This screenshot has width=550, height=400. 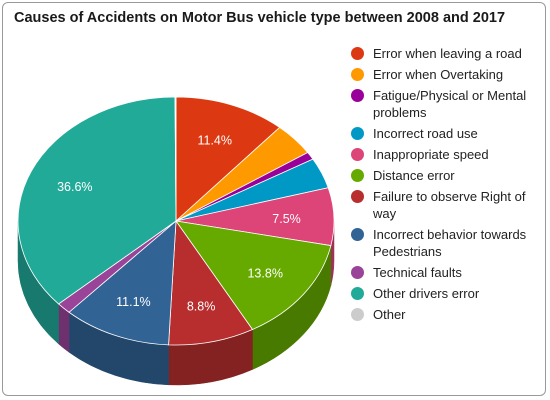 I want to click on slice-label-0: 11.4%, so click(x=214, y=141).